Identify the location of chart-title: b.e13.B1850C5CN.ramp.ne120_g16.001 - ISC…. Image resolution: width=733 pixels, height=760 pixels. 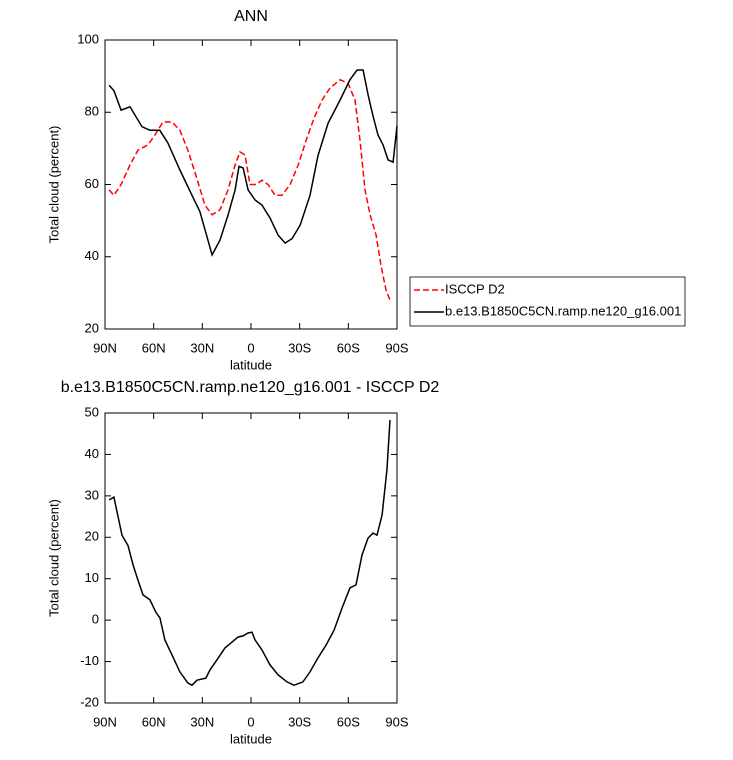
(250, 387).